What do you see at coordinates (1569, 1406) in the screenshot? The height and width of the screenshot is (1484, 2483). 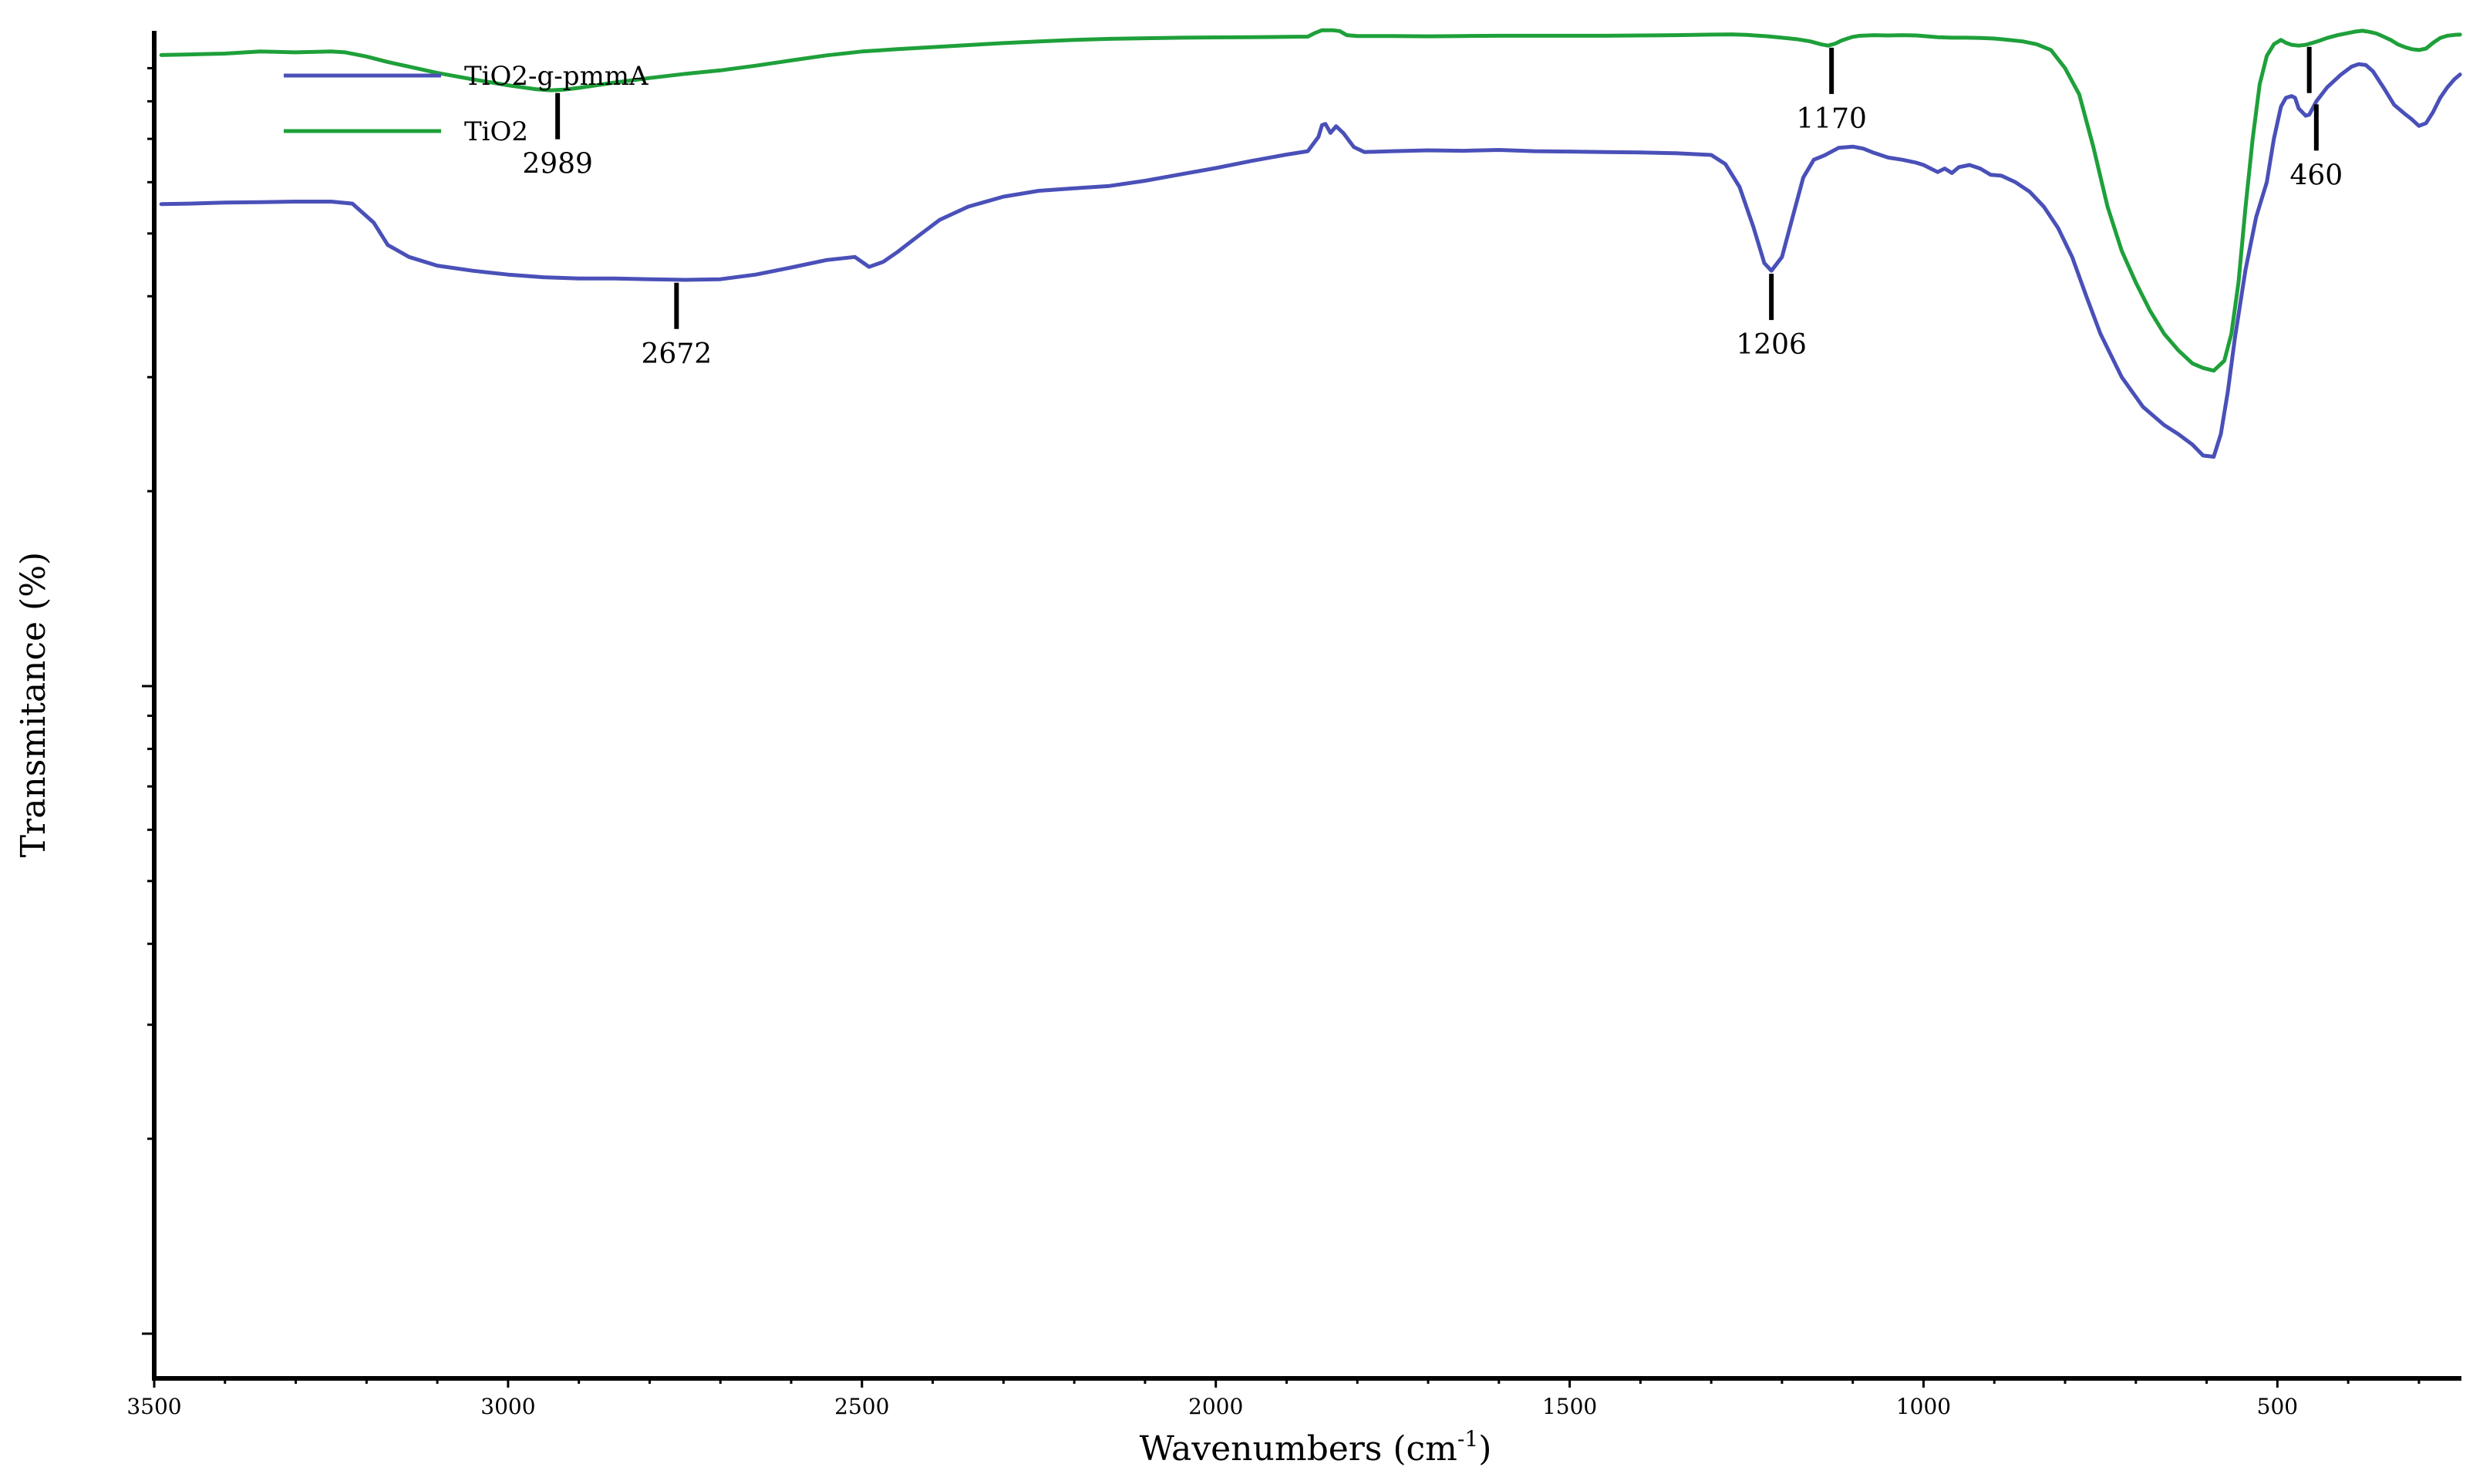 I see `x-tick-label: 1500` at bounding box center [1569, 1406].